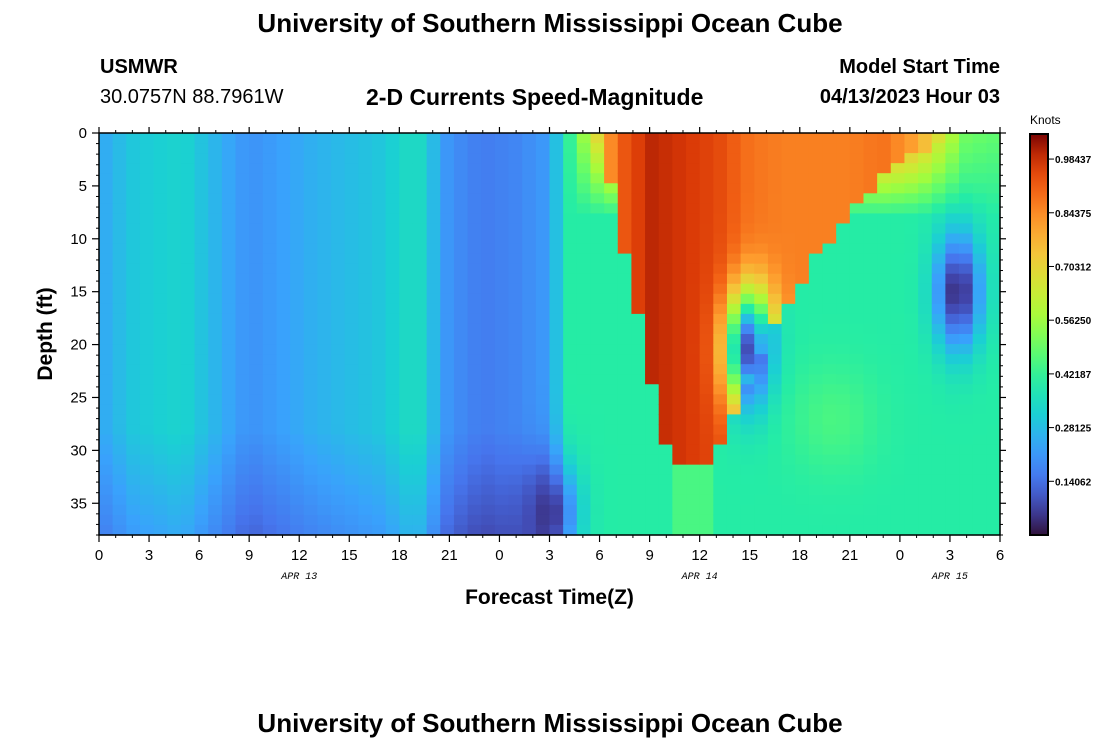 The height and width of the screenshot is (750, 1100). What do you see at coordinates (299, 555) in the screenshot?
I see `x-tick-label: 12` at bounding box center [299, 555].